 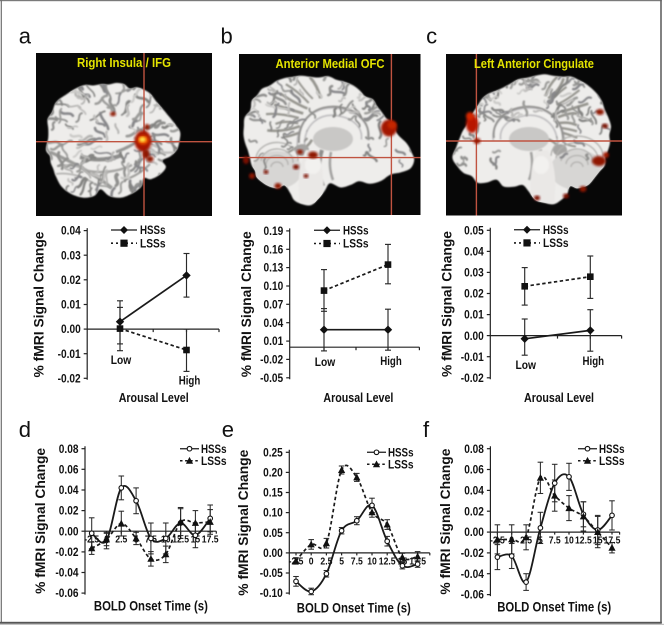 What do you see at coordinates (25, 35) in the screenshot?
I see `svg-text: a` at bounding box center [25, 35].